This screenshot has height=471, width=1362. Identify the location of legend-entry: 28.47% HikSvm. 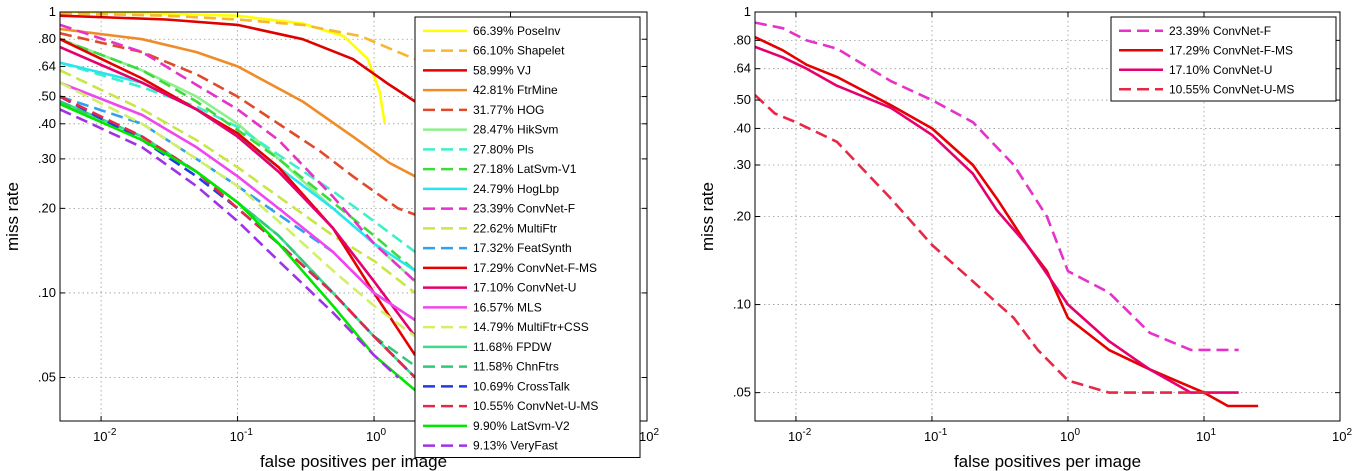
(515, 130).